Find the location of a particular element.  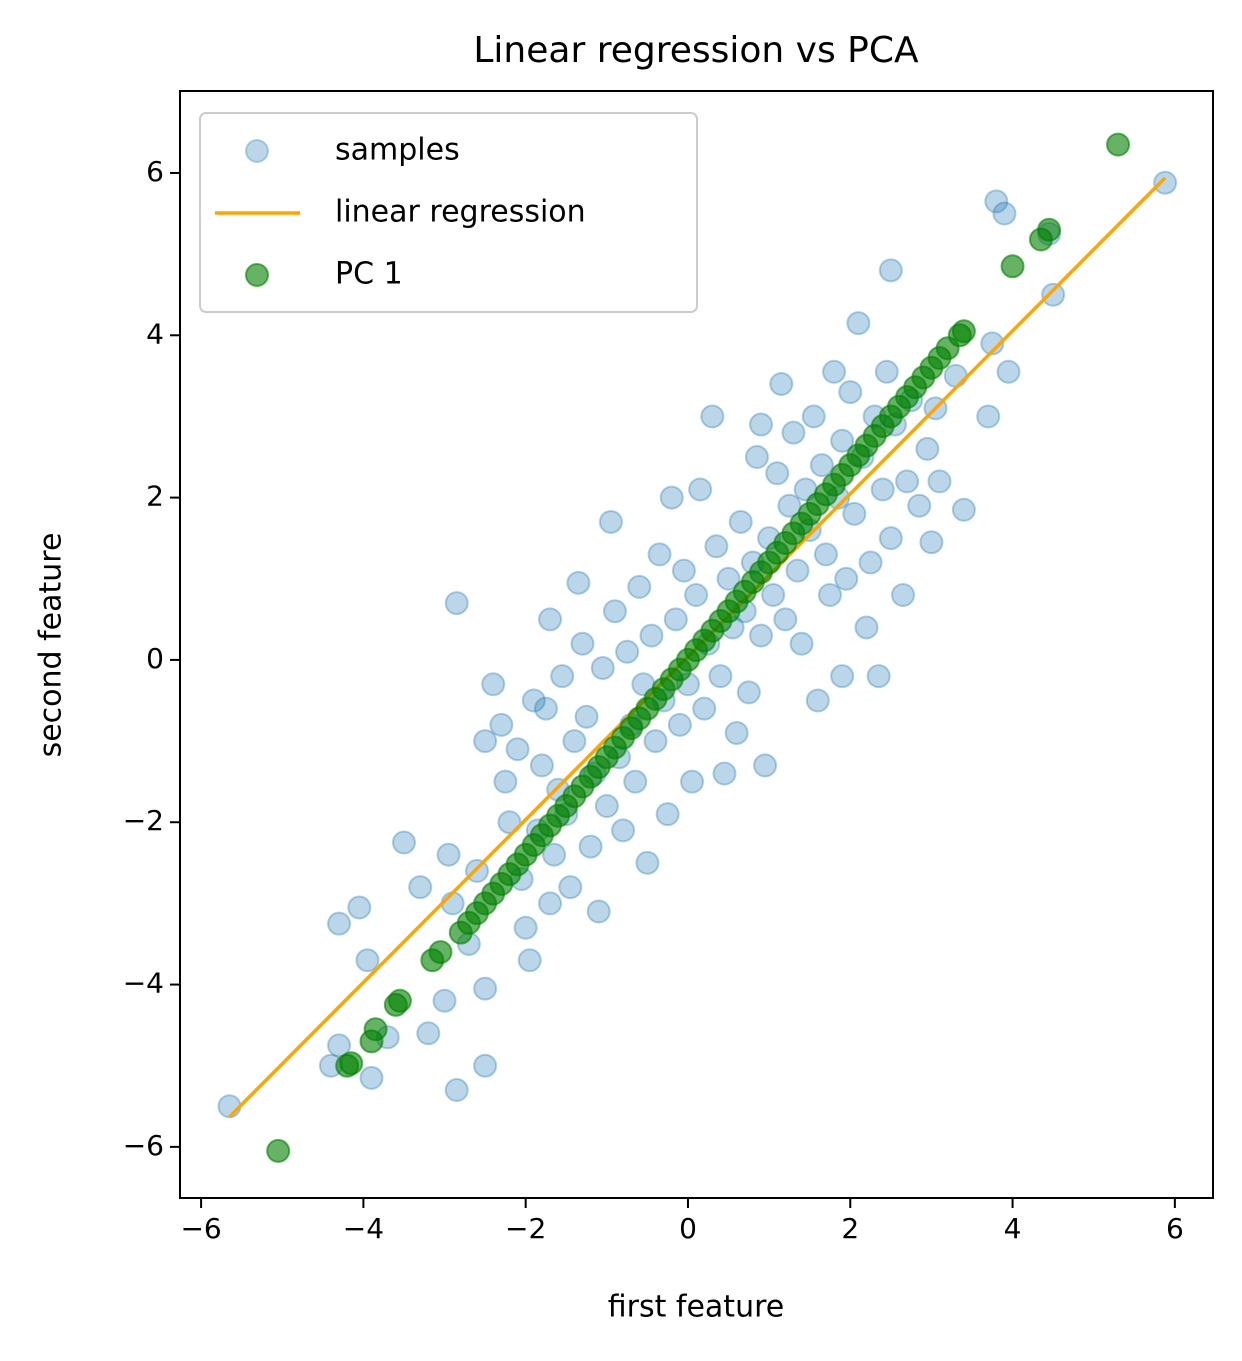

x-tick-label: −6 is located at coordinates (200, 1228).